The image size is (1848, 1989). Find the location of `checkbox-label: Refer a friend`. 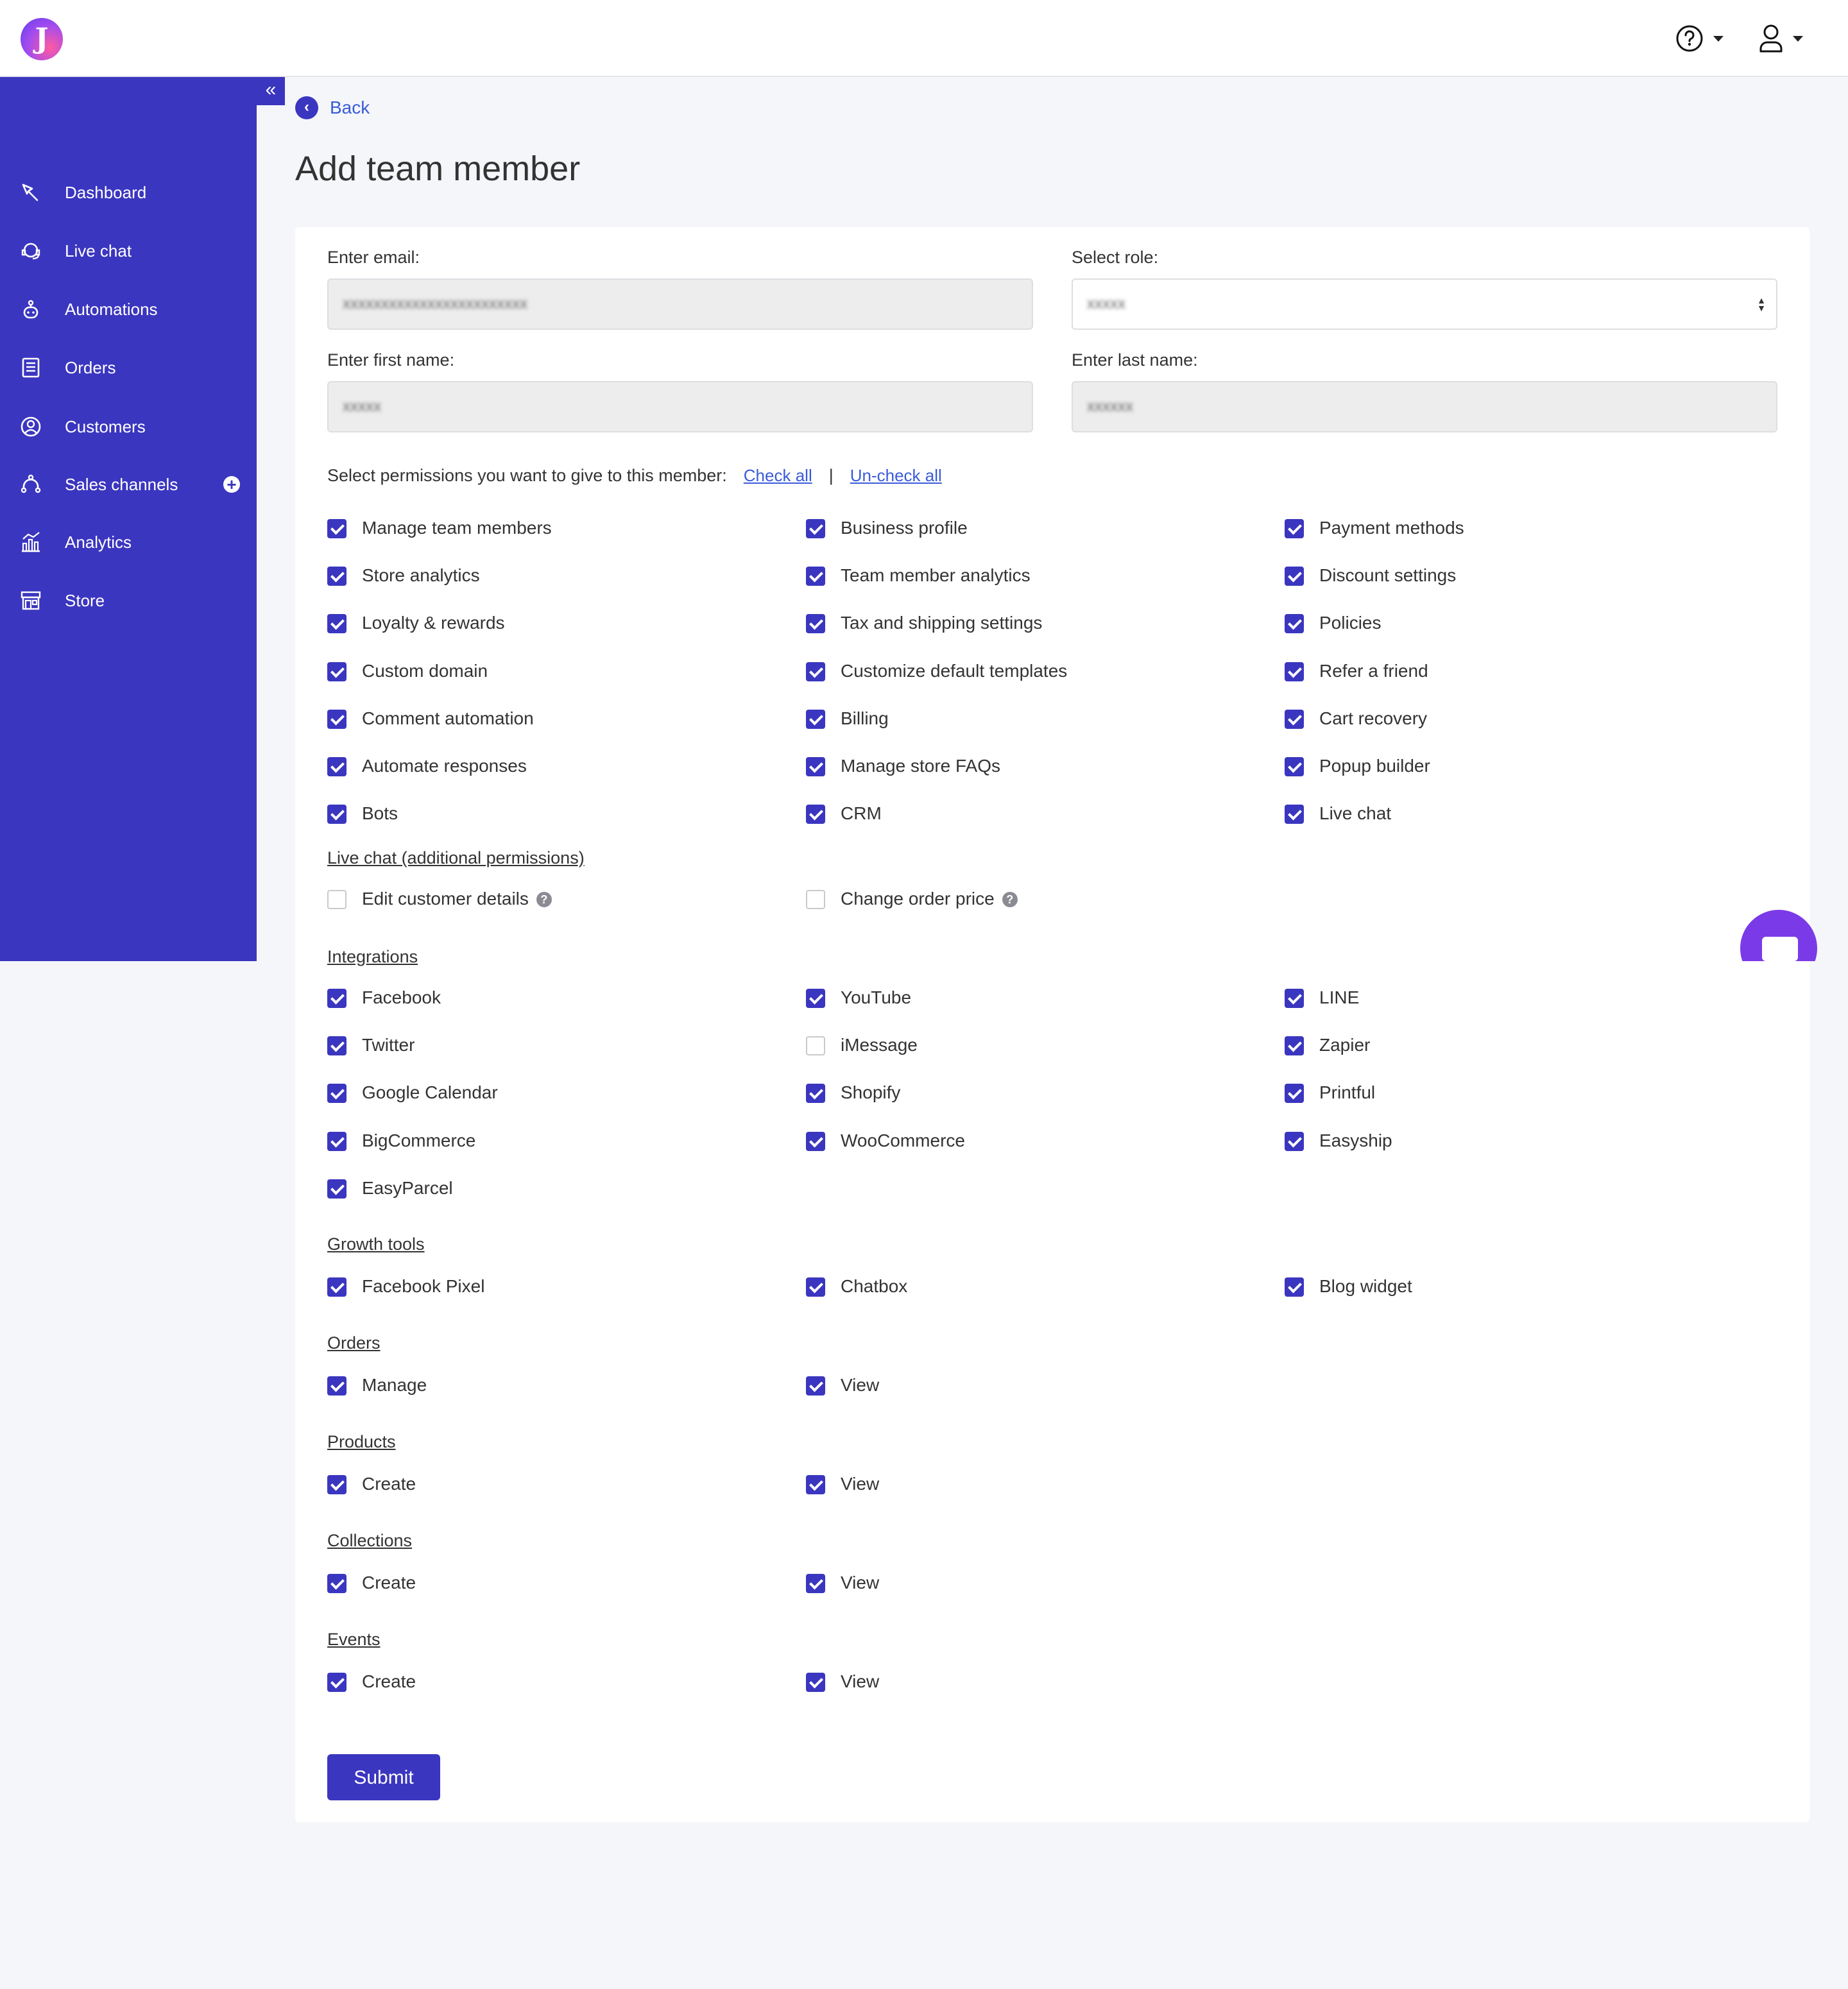

checkbox-label: Refer a friend is located at coordinates (1374, 671).